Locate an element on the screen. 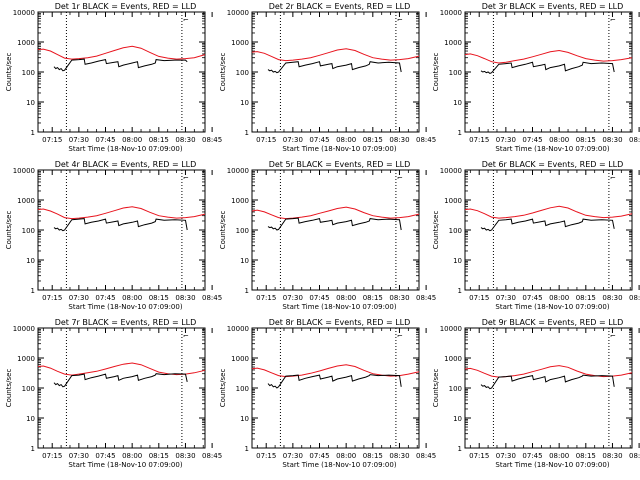  panel-title: Det 6r BLACK = Events, RED = LLD is located at coordinates (553, 164).